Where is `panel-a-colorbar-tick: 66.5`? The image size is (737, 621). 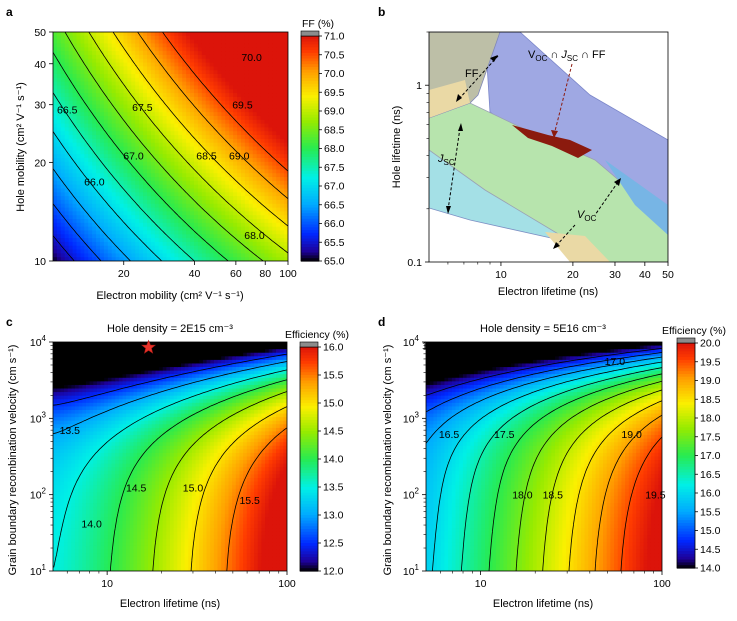
panel-a-colorbar-tick: 66.5 is located at coordinates (334, 205).